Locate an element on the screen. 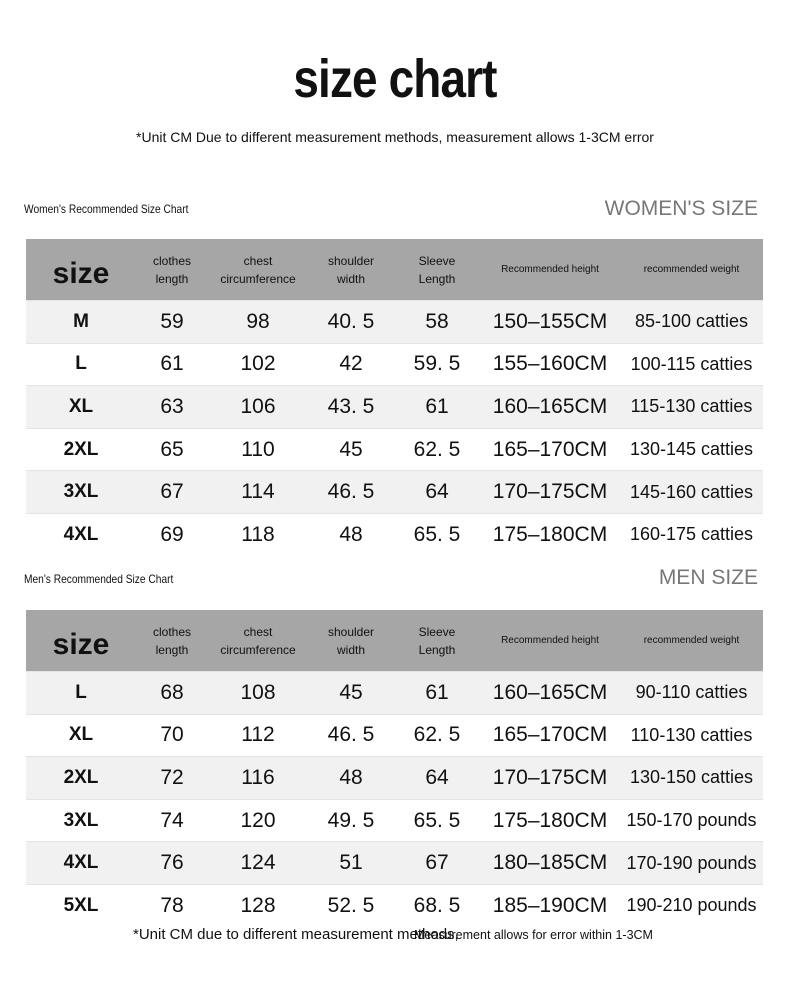 The image size is (790, 982). table-cell: 5XL is located at coordinates (81, 905).